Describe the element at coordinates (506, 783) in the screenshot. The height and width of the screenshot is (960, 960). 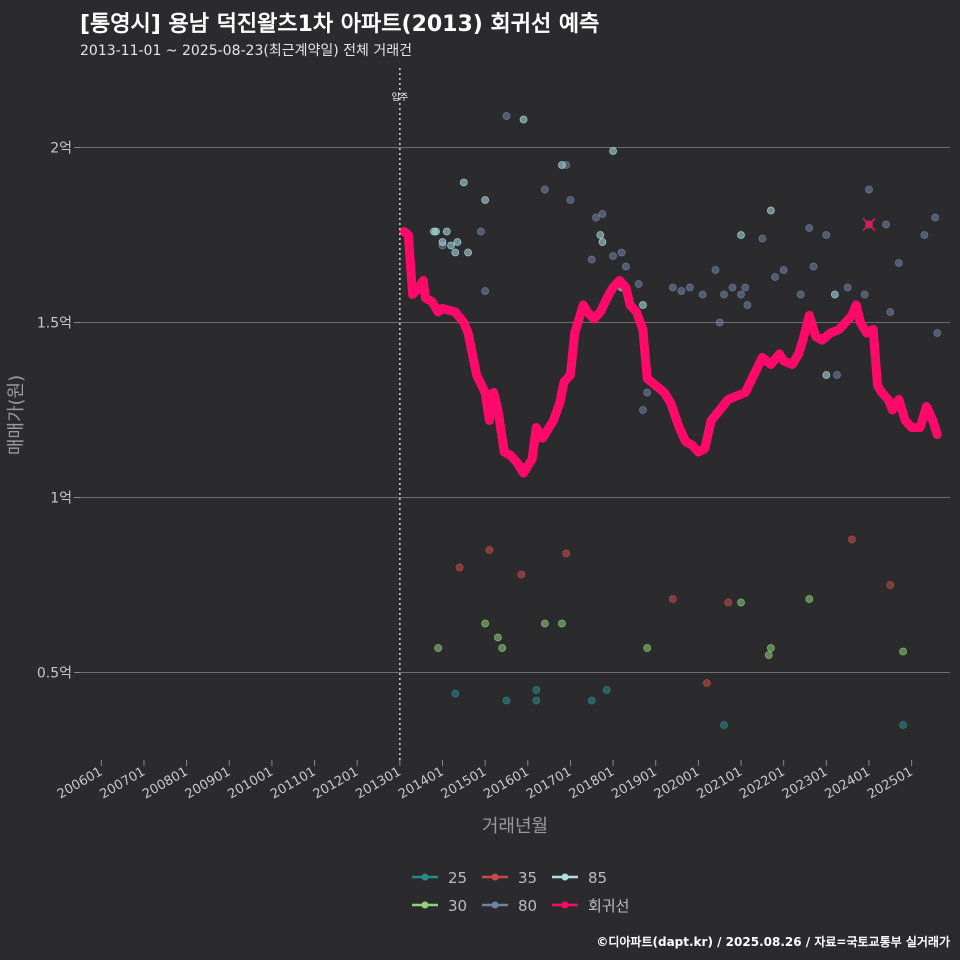
I see `x-tick-label: 201601` at that location.